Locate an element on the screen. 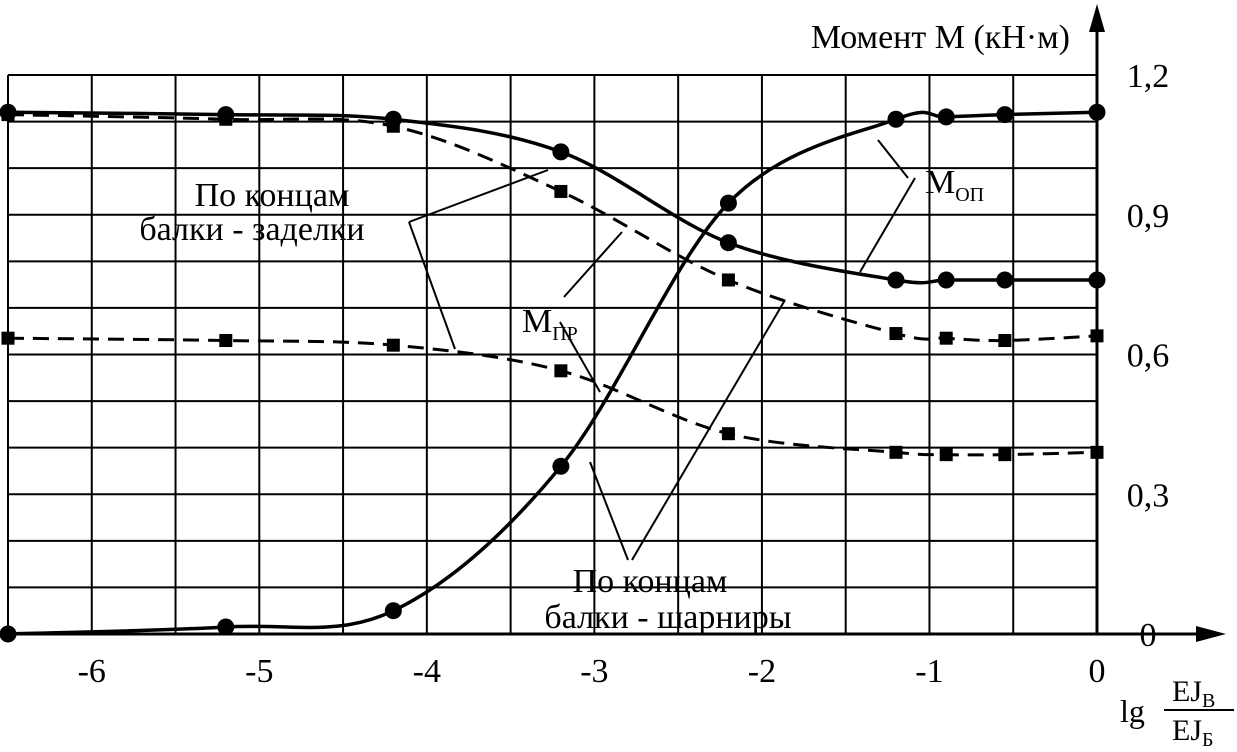 This screenshot has height=752, width=1237. annotation-hinged-ends-line2: балки - шарниры is located at coordinates (667, 617).